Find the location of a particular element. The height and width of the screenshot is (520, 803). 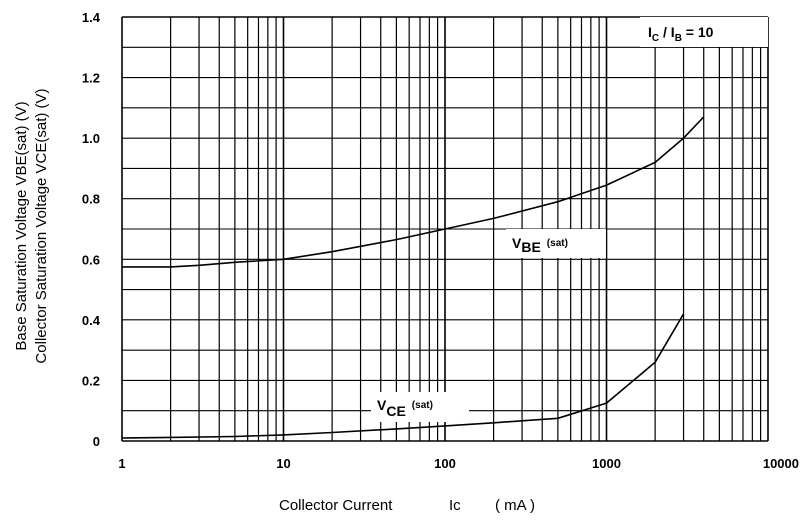

condition-ratio: = 10 is located at coordinates (698, 32).